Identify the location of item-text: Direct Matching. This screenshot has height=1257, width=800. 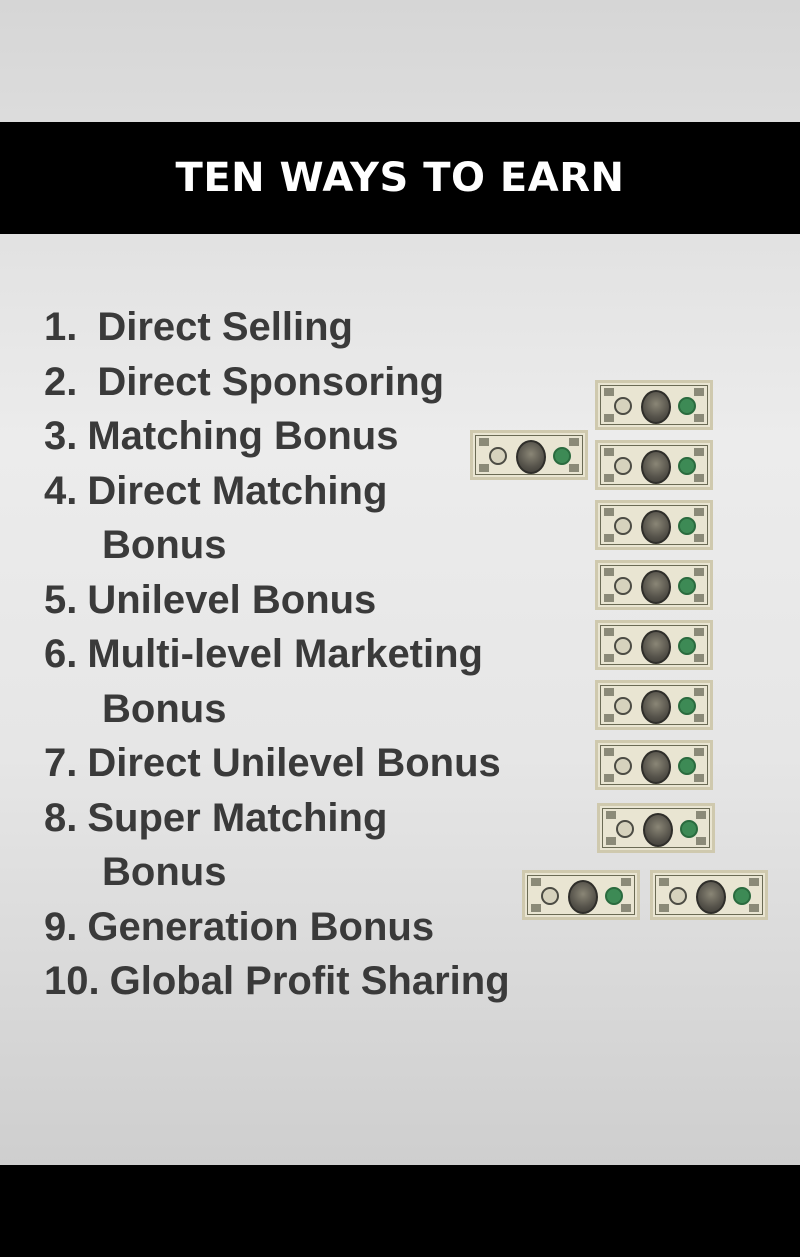
(237, 490).